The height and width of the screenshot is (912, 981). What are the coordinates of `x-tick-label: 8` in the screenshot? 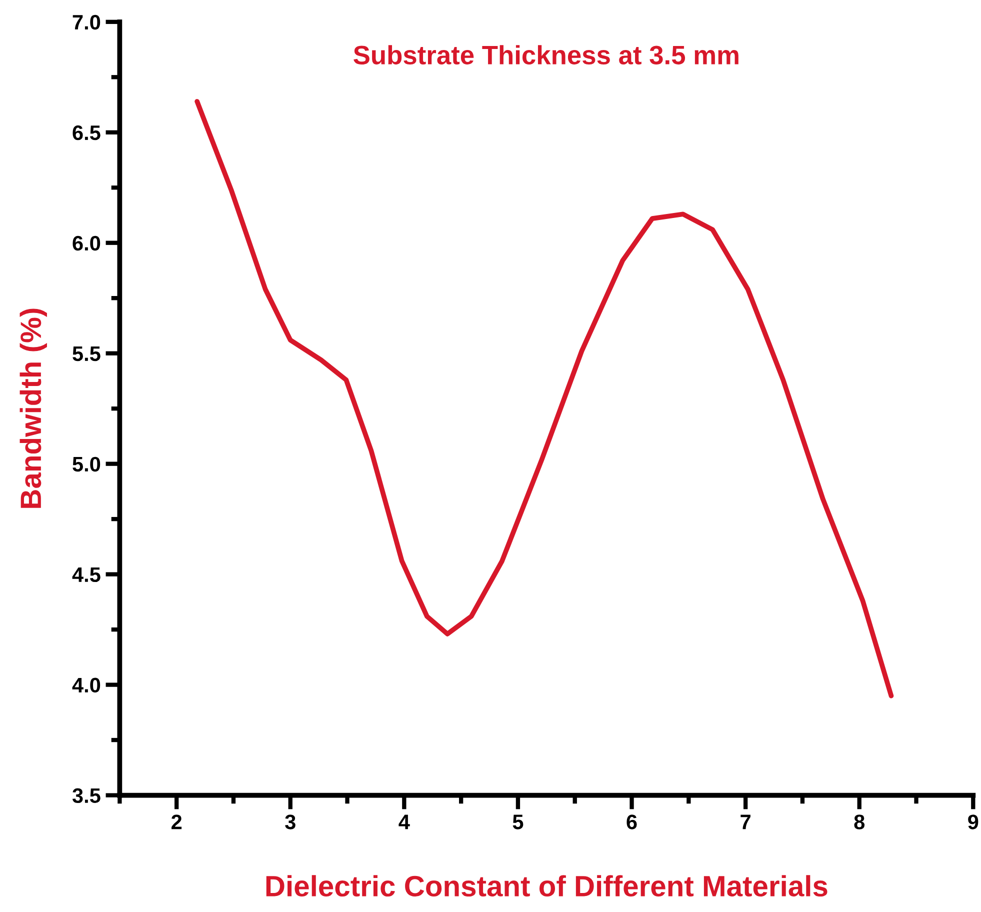 It's located at (859, 822).